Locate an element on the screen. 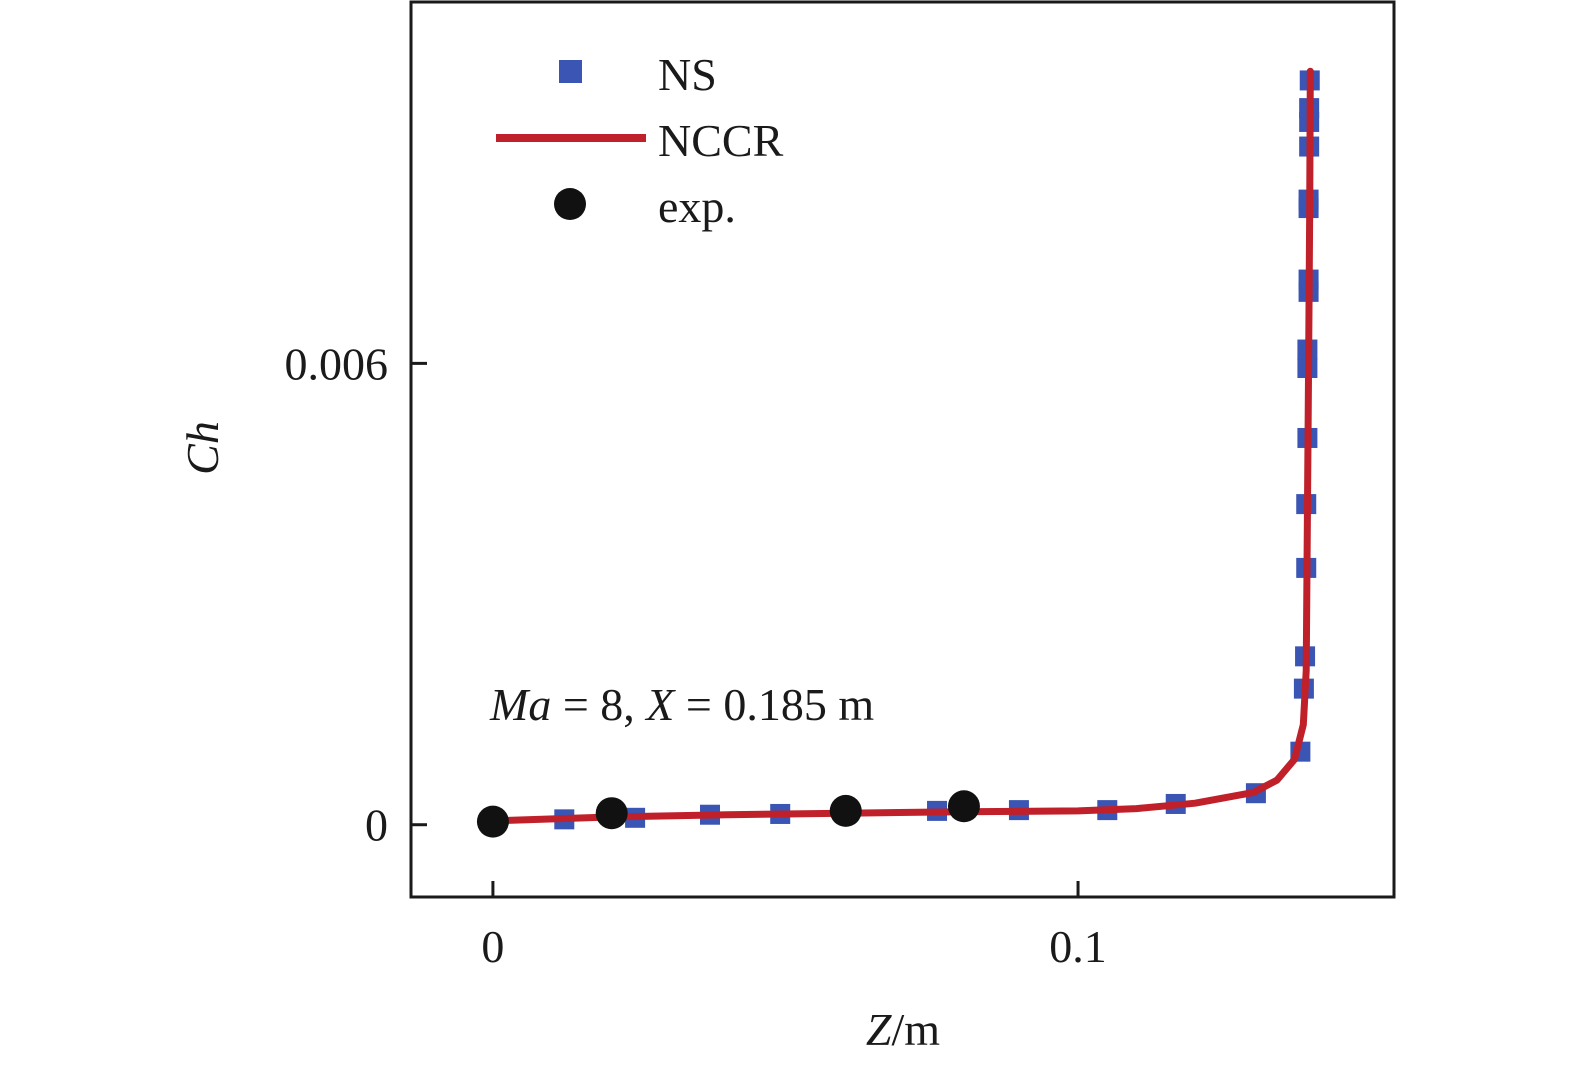 This screenshot has height=1070, width=1575. legend: NS NCCR exp. is located at coordinates (640, 140).